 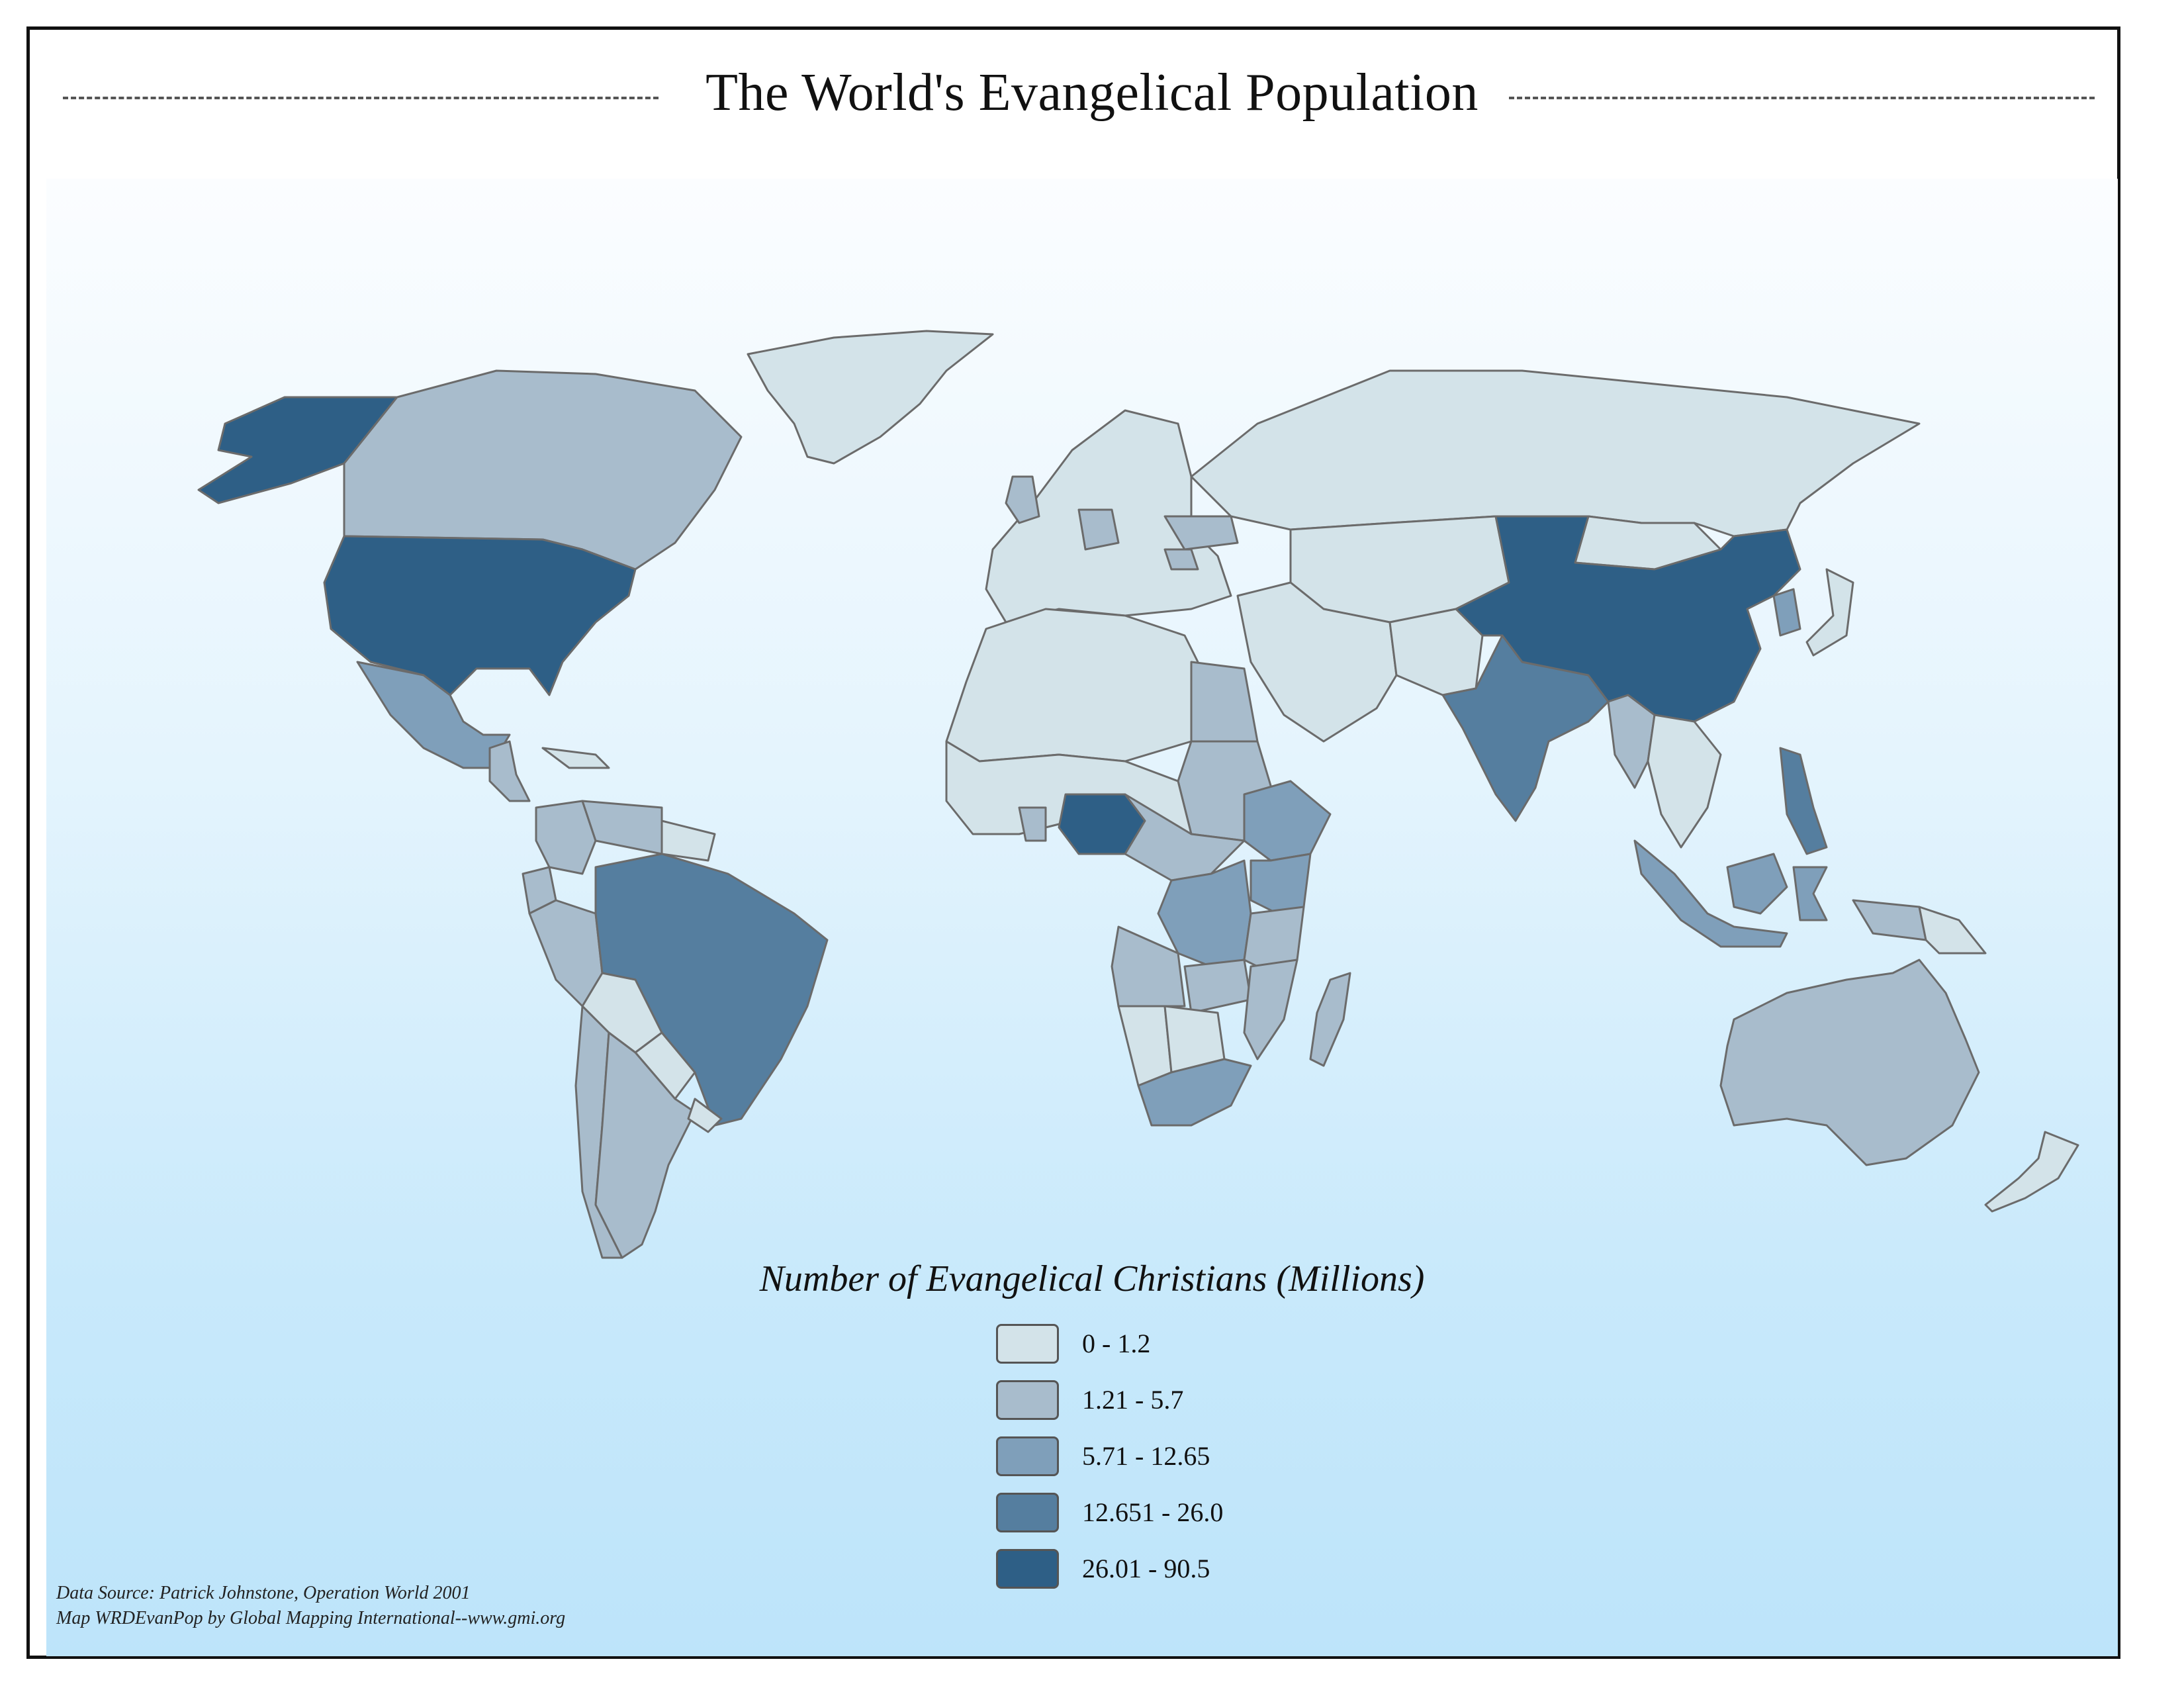 What do you see at coordinates (1146, 1456) in the screenshot?
I see `legend-label: 5.71 - 12.65` at bounding box center [1146, 1456].